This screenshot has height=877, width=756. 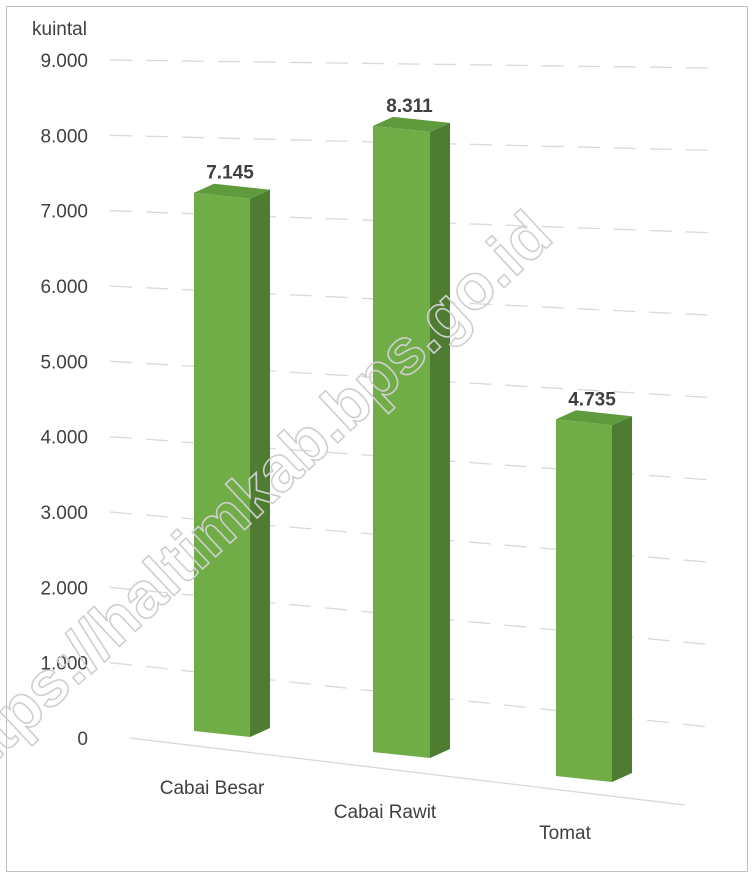 What do you see at coordinates (212, 788) in the screenshot?
I see `category-label: Cabai Besar` at bounding box center [212, 788].